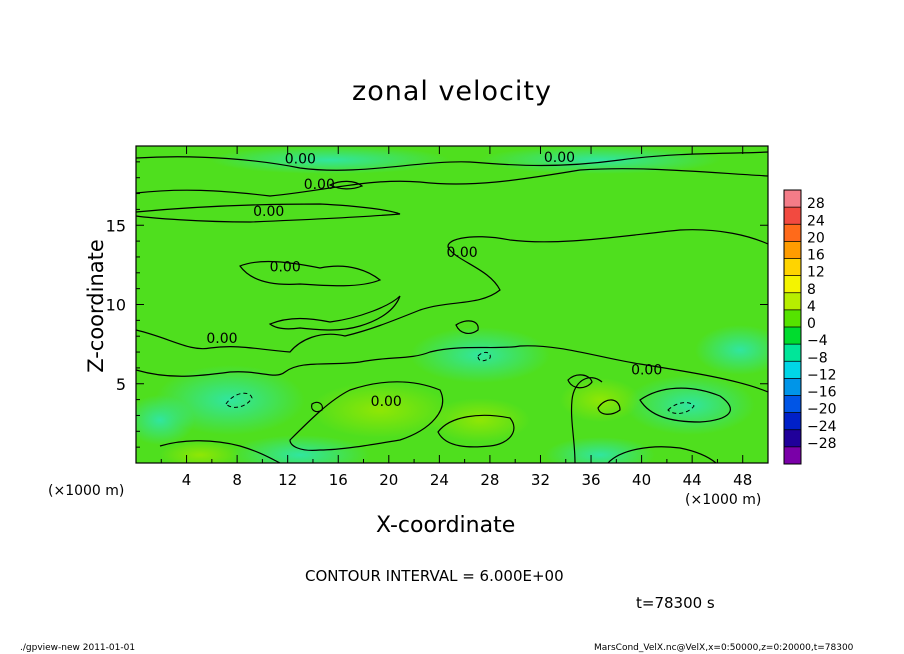 Image resolution: width=904 pixels, height=654 pixels. Describe the element at coordinates (78, 648) in the screenshot. I see `footer-left: ./gpview-new 2011-01-01` at that location.